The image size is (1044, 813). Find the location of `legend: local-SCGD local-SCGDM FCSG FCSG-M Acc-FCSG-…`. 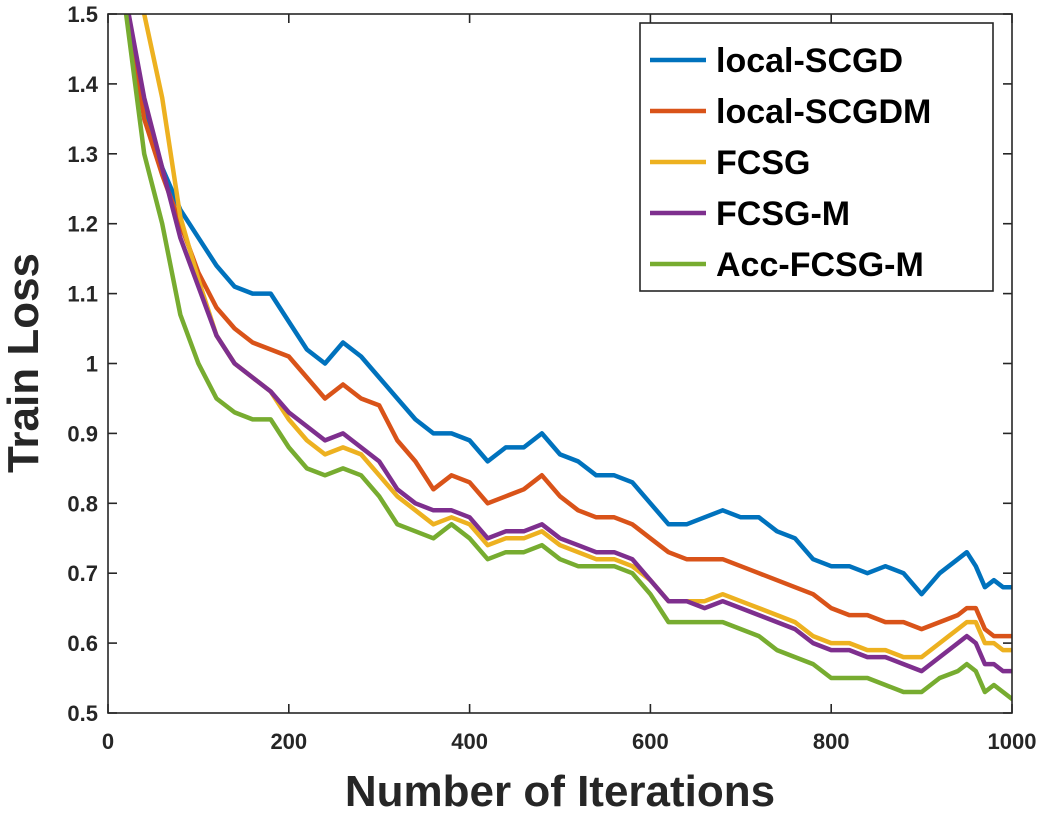

legend: local-SCGD local-SCGDM FCSG FCSG-M Acc-FCSG-… is located at coordinates (816, 157).